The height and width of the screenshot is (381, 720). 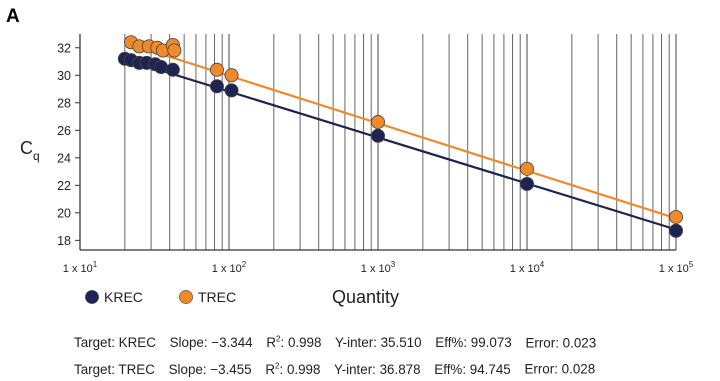 I want to click on stats-target: Target: KREC, so click(x=115, y=343).